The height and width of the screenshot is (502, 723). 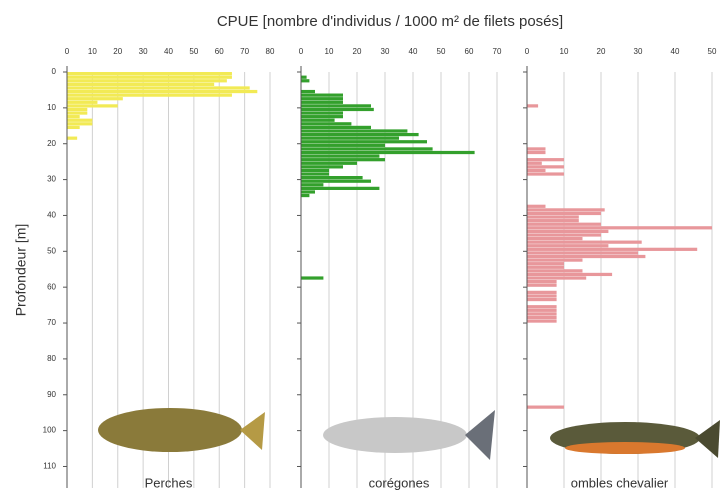 I want to click on x-tick-label: 80, so click(x=270, y=51).